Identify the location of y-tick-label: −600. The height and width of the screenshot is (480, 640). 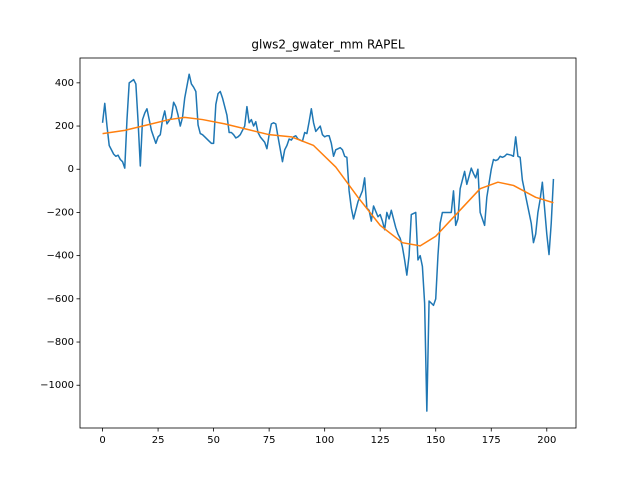
(60, 299).